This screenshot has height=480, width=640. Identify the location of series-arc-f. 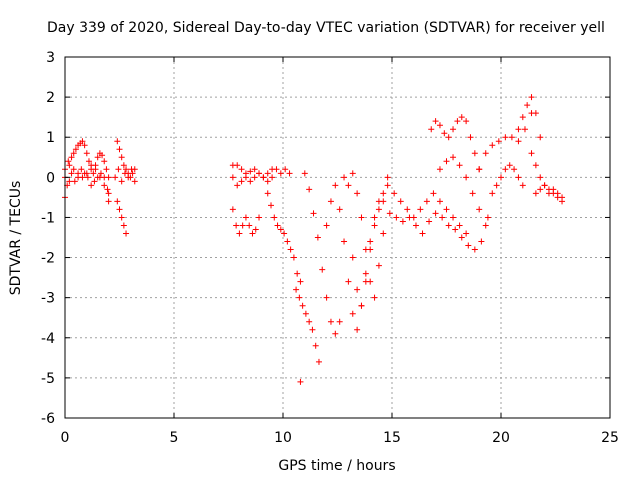
(122, 217).